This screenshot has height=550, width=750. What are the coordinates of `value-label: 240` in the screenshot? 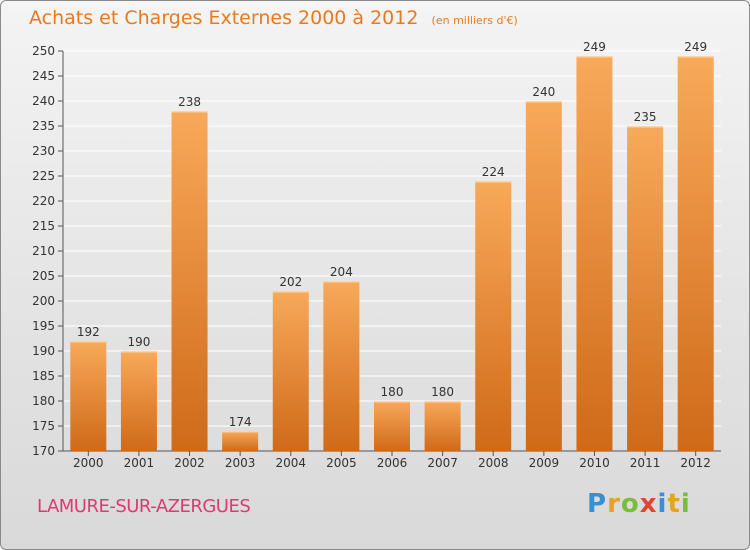 It's located at (543, 92).